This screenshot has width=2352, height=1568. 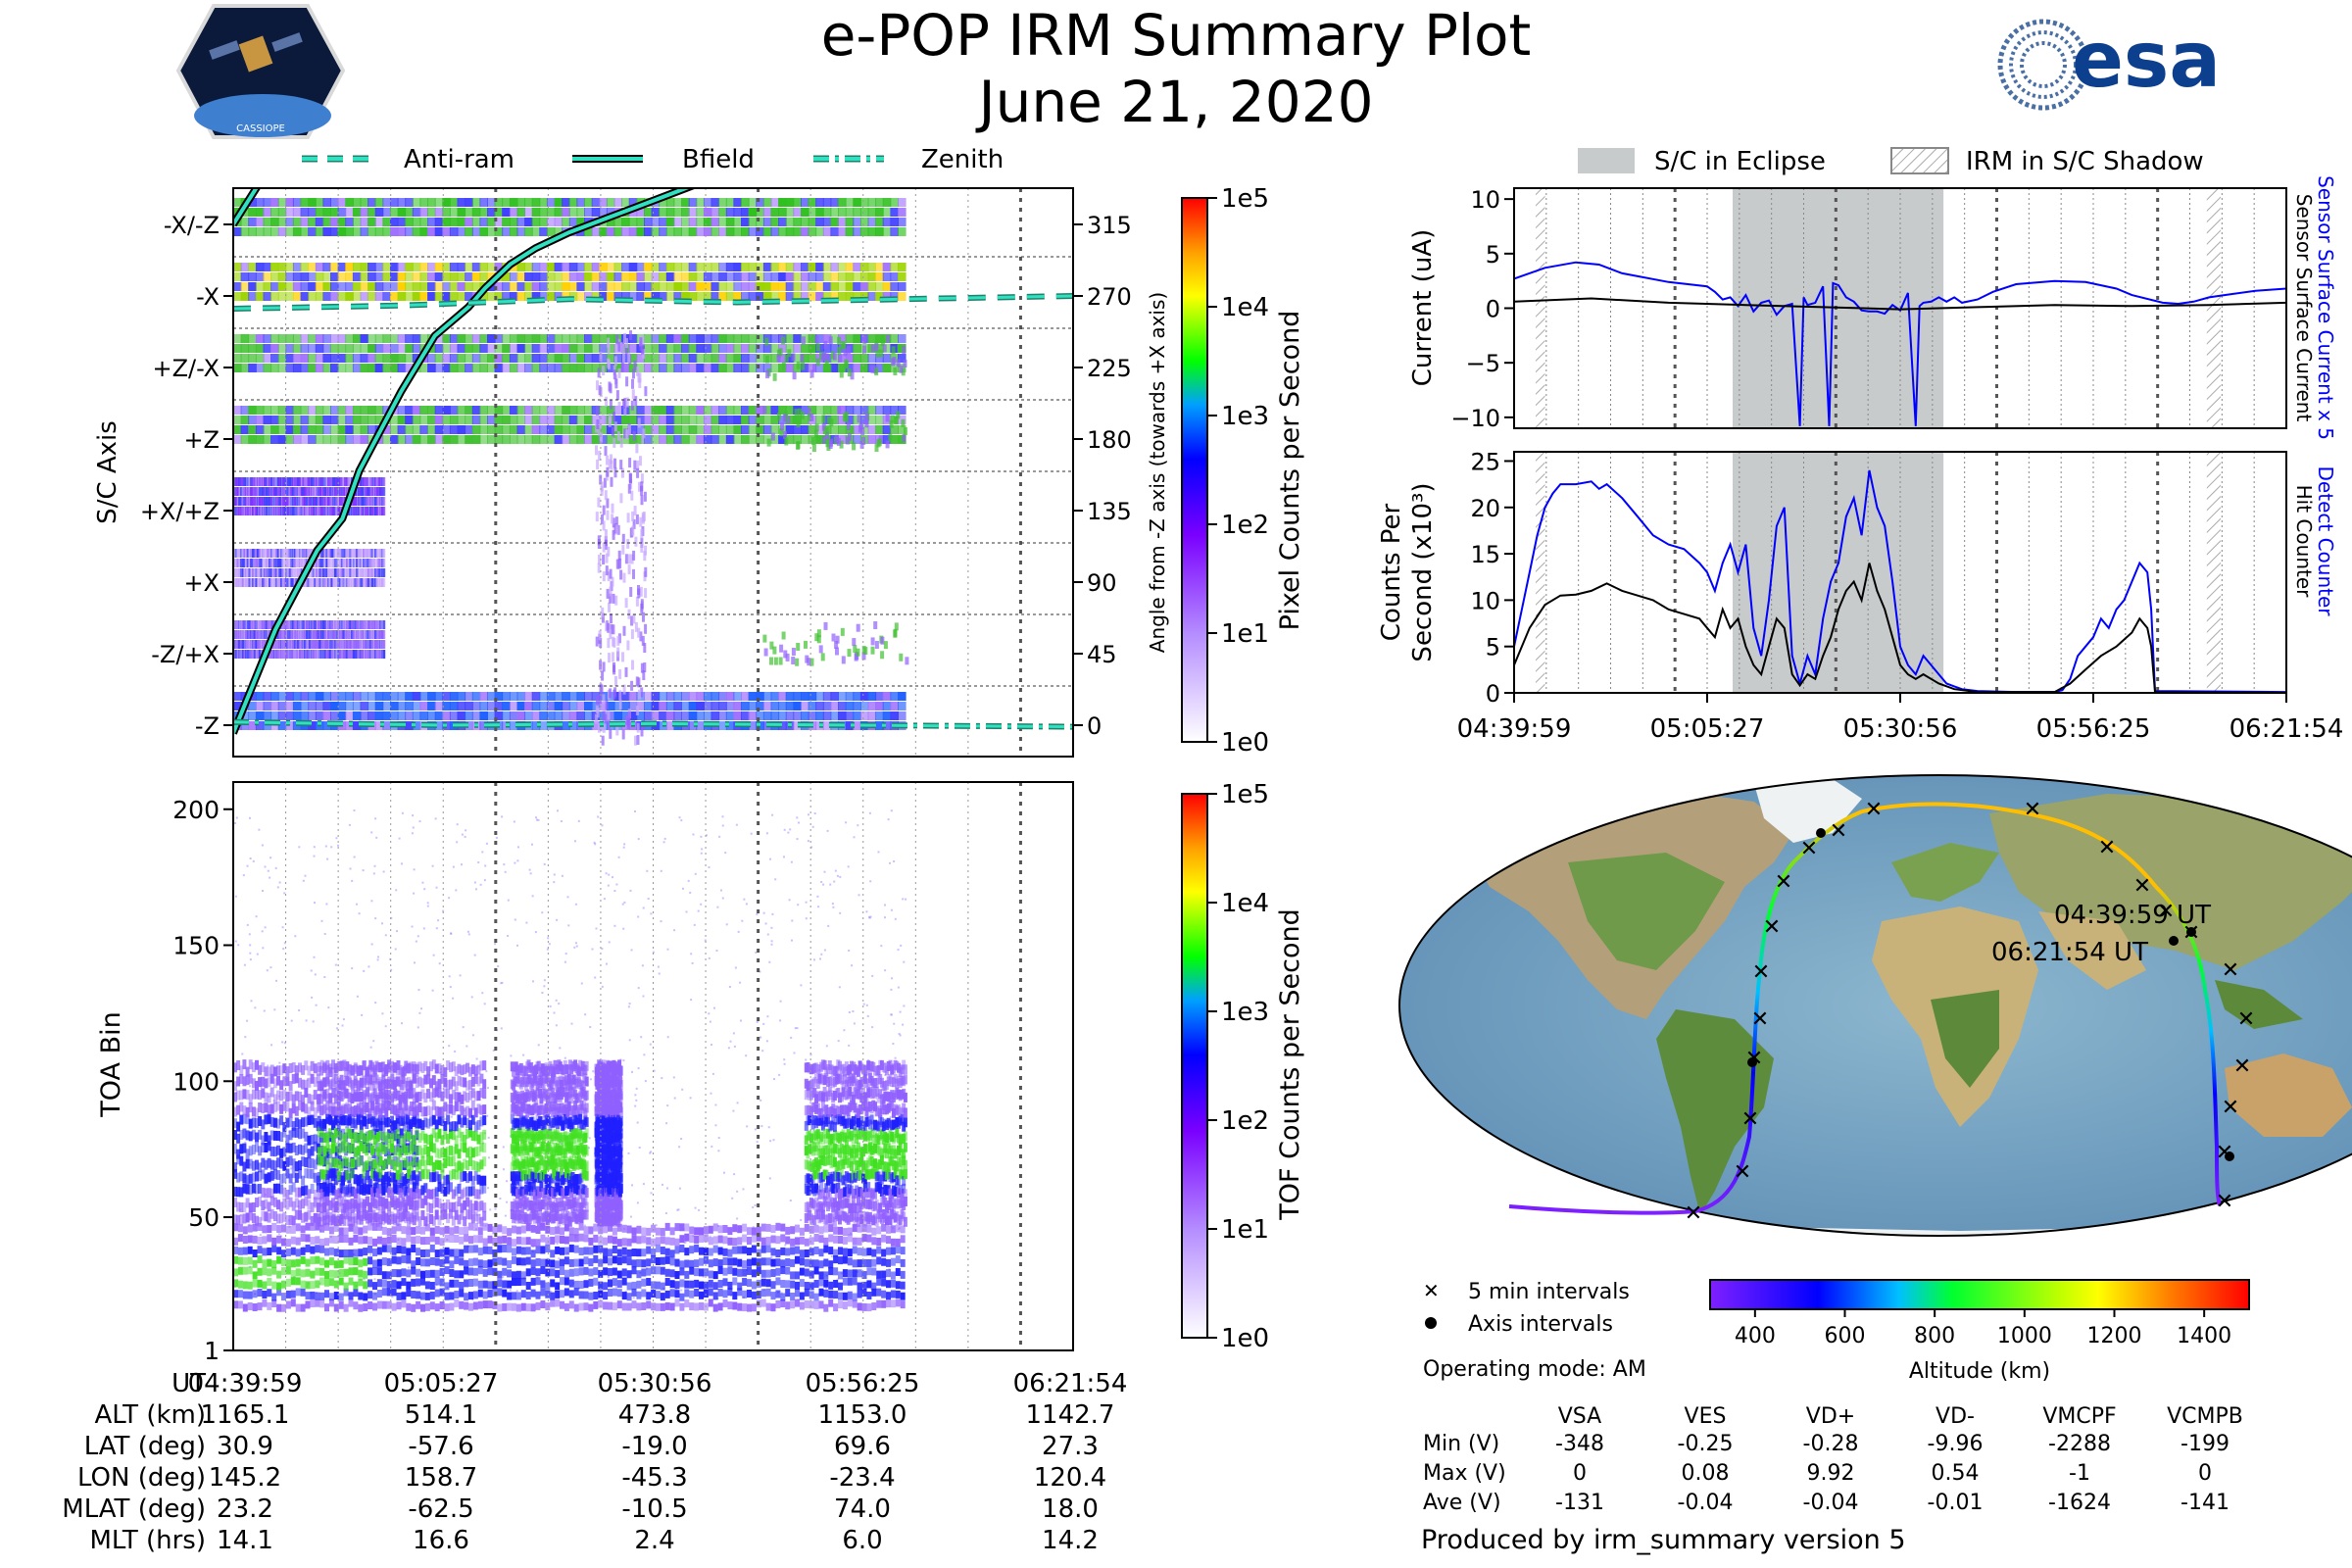 I want to click on counts-right-label-blue: Detect Counter, so click(x=2325, y=541).